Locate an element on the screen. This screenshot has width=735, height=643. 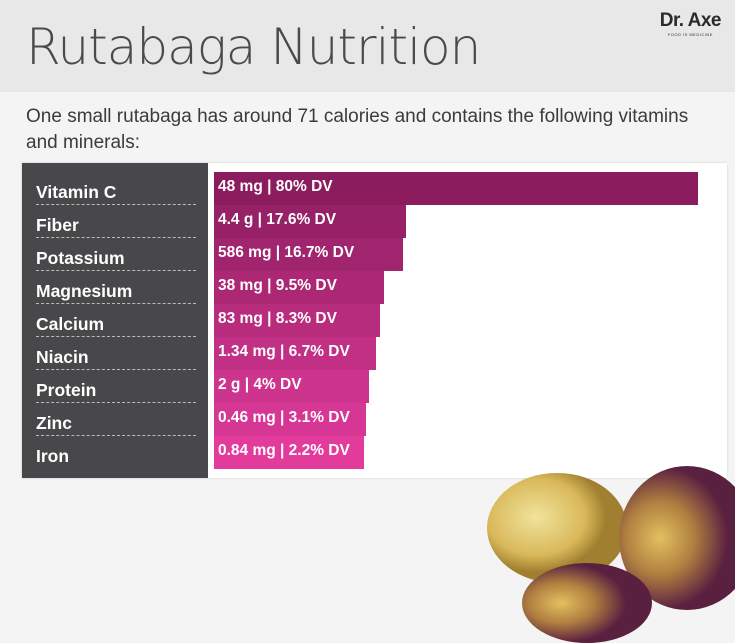
bar-fiber: 4.4 g | 17.6% DV is located at coordinates (310, 221).